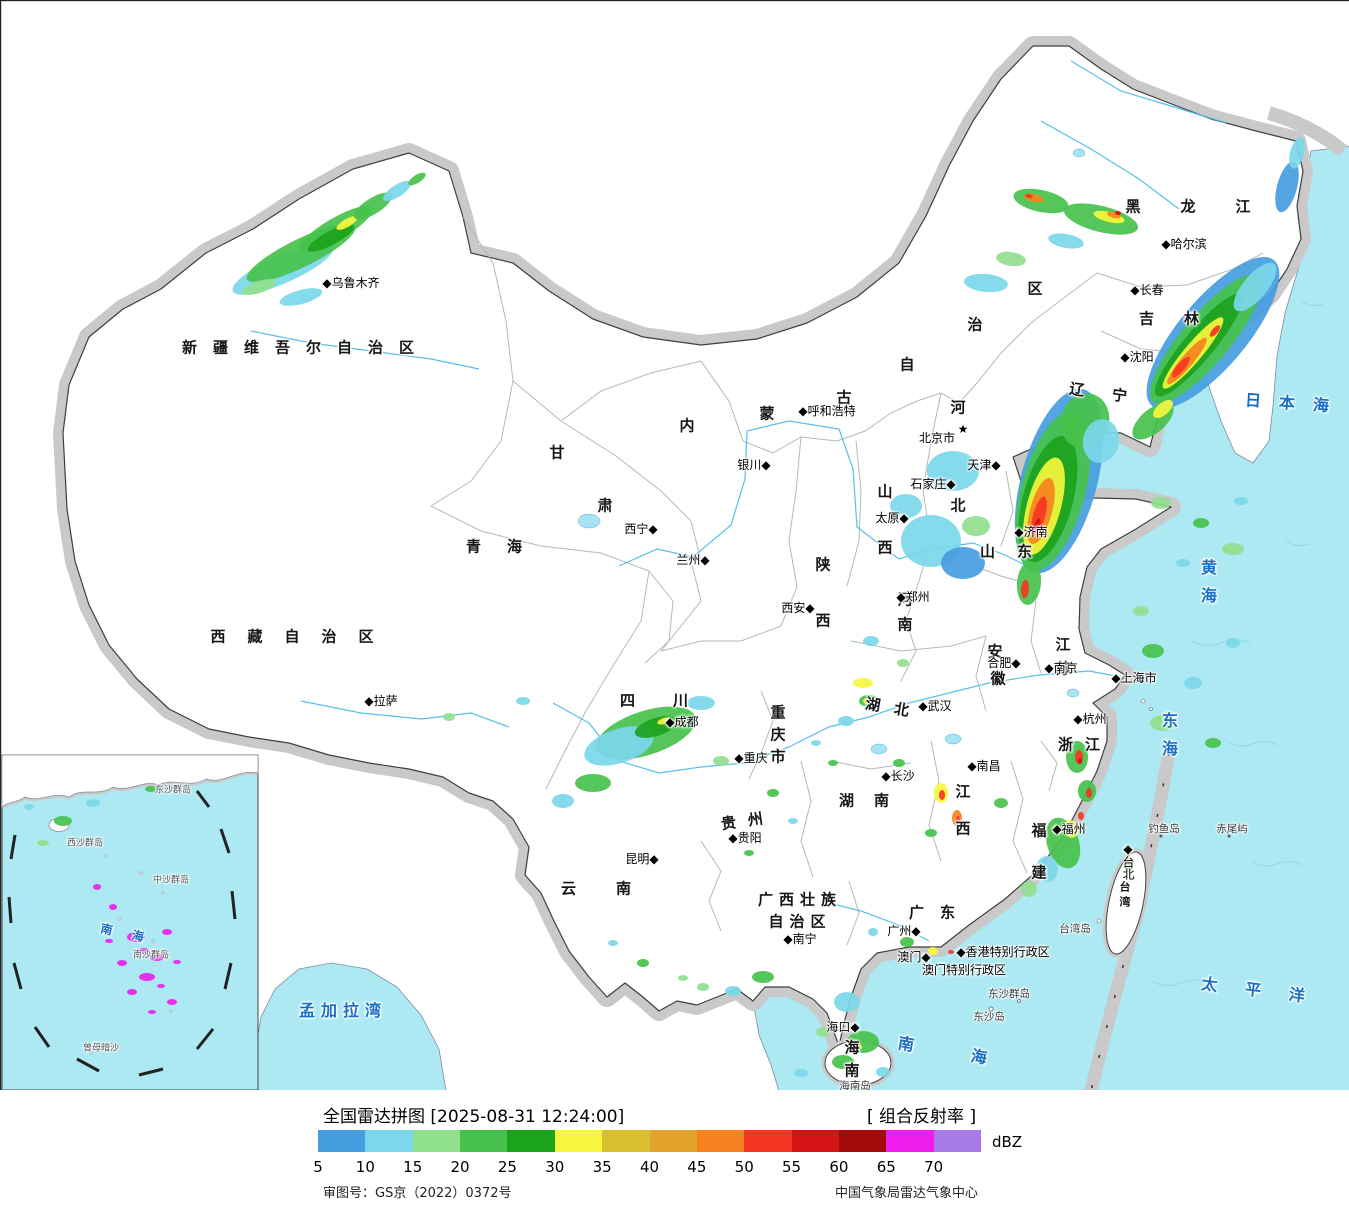  I want to click on island-arc-band, so click(1130, 921).